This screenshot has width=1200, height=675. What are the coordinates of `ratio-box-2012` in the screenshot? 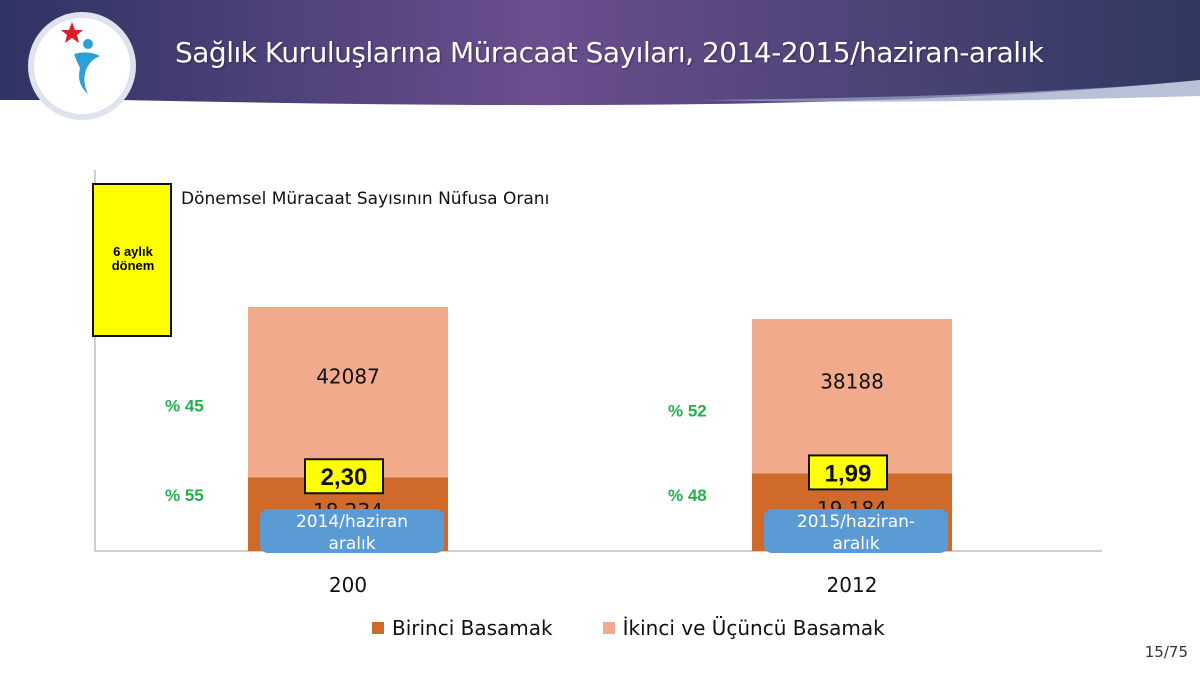 It's located at (848, 472).